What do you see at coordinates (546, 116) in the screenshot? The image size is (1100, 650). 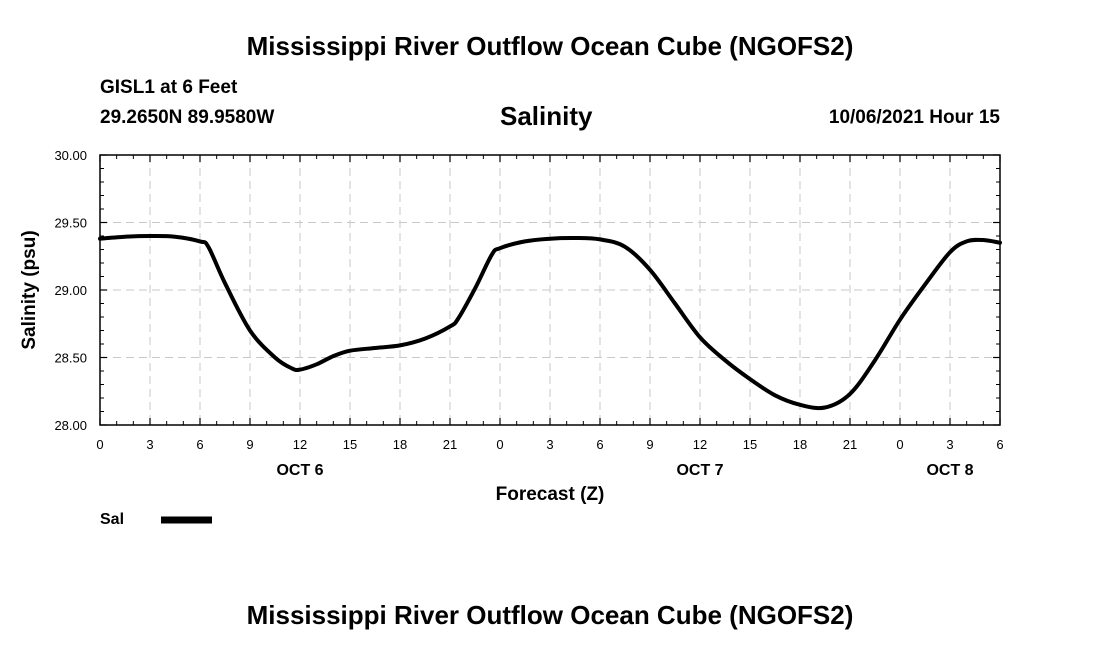 I see `variable-title: Salinity` at bounding box center [546, 116].